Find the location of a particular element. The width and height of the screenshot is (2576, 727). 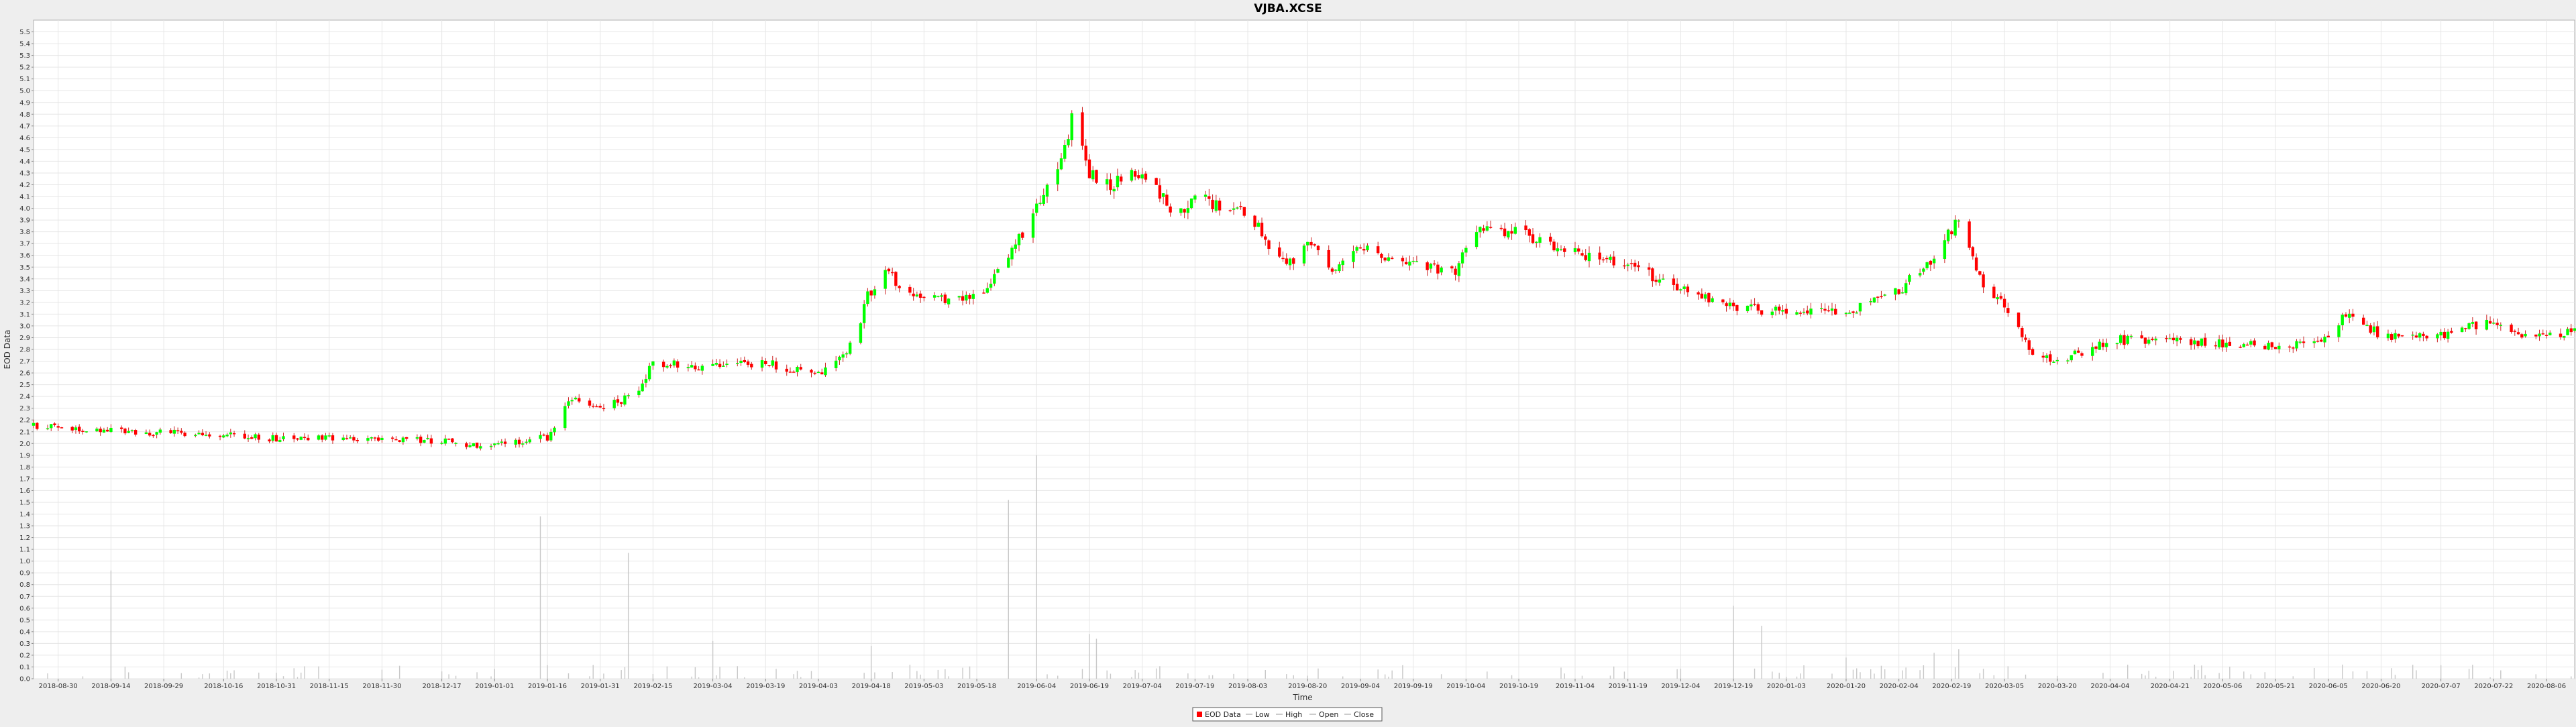

y-tick-label: 5.1 is located at coordinates (24, 79).